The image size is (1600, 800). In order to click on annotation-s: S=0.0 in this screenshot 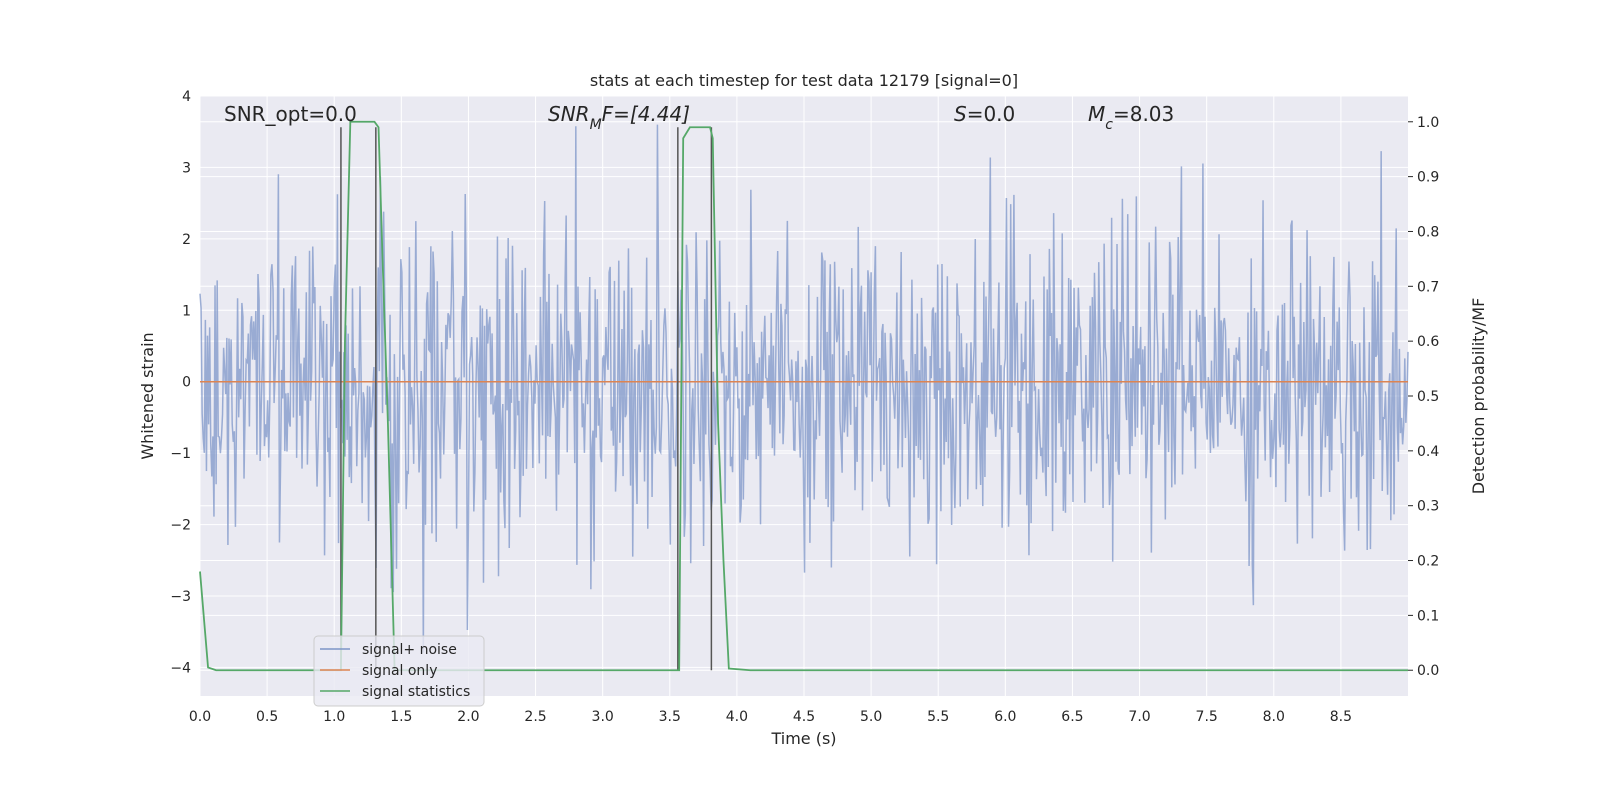, I will do `click(984, 114)`.